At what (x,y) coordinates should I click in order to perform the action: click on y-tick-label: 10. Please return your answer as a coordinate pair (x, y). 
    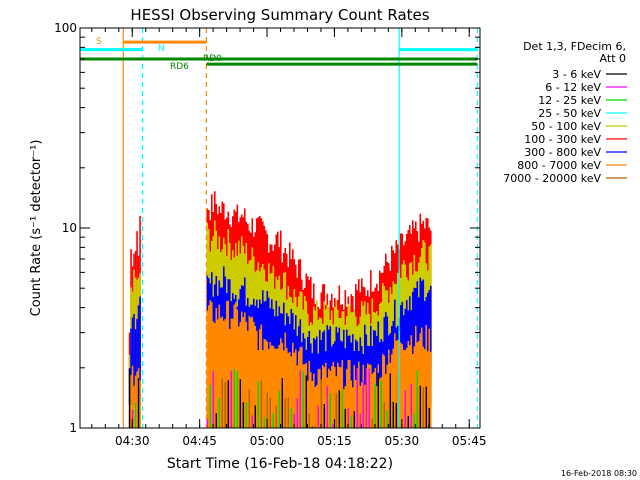
    Looking at the image, I should click on (69, 228).